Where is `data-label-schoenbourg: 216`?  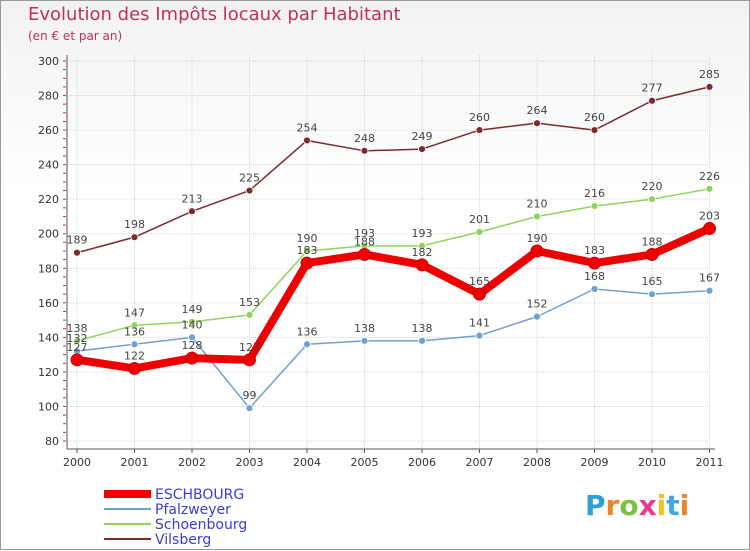
data-label-schoenbourg: 216 is located at coordinates (594, 193).